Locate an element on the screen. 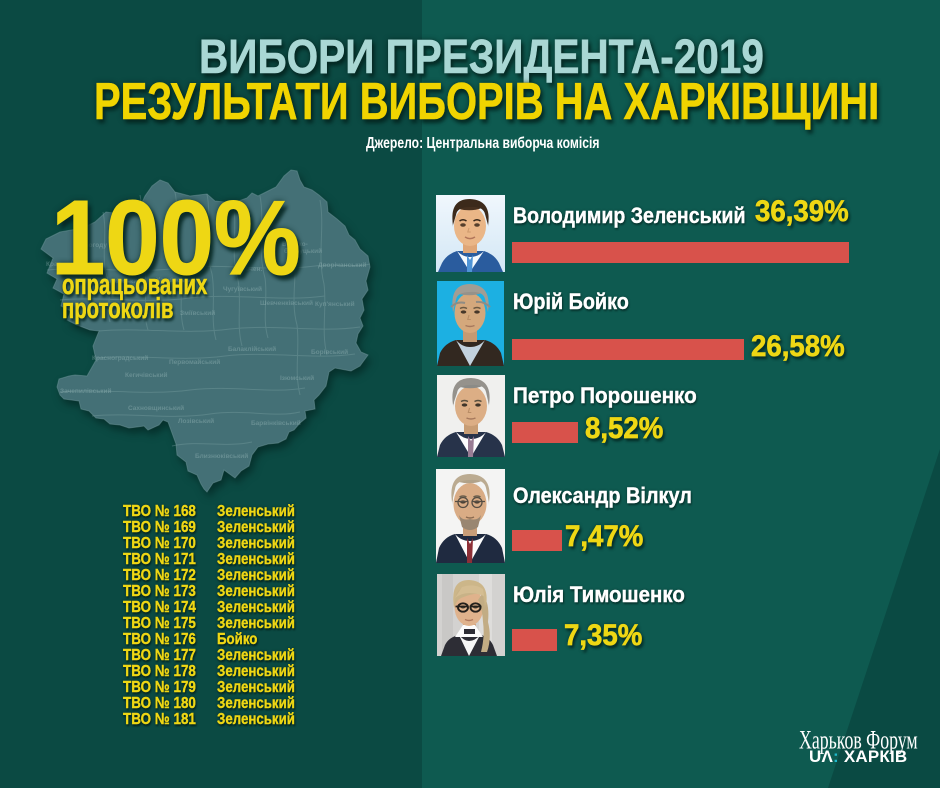  svg-text: Шевченківський is located at coordinates (286, 303).